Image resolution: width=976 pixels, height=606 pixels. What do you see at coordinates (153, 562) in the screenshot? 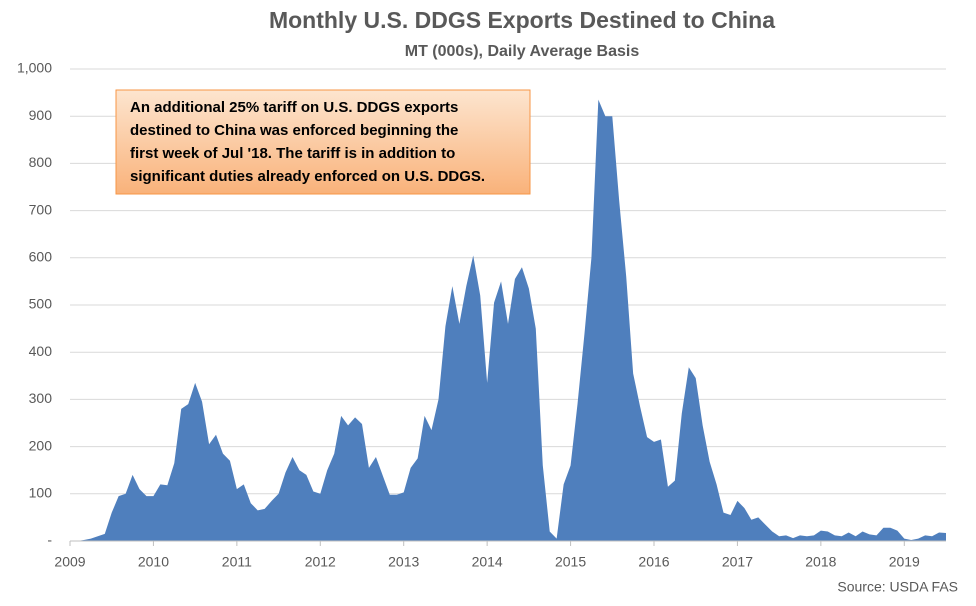
I see `x-tick-label: 2010` at bounding box center [153, 562].